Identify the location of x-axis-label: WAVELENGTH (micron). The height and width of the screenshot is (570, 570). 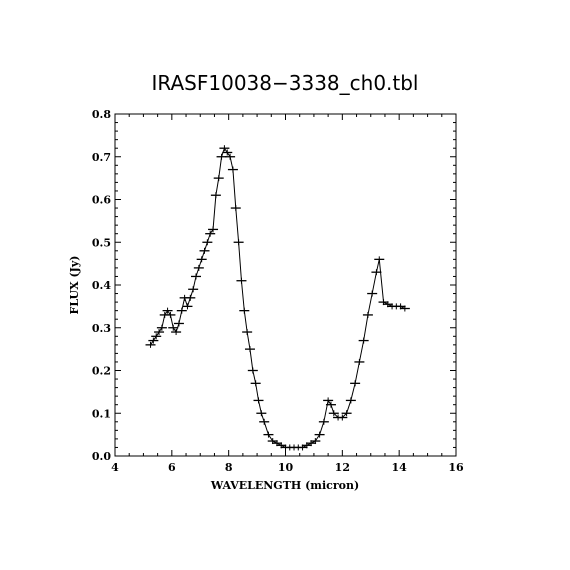
(284, 485).